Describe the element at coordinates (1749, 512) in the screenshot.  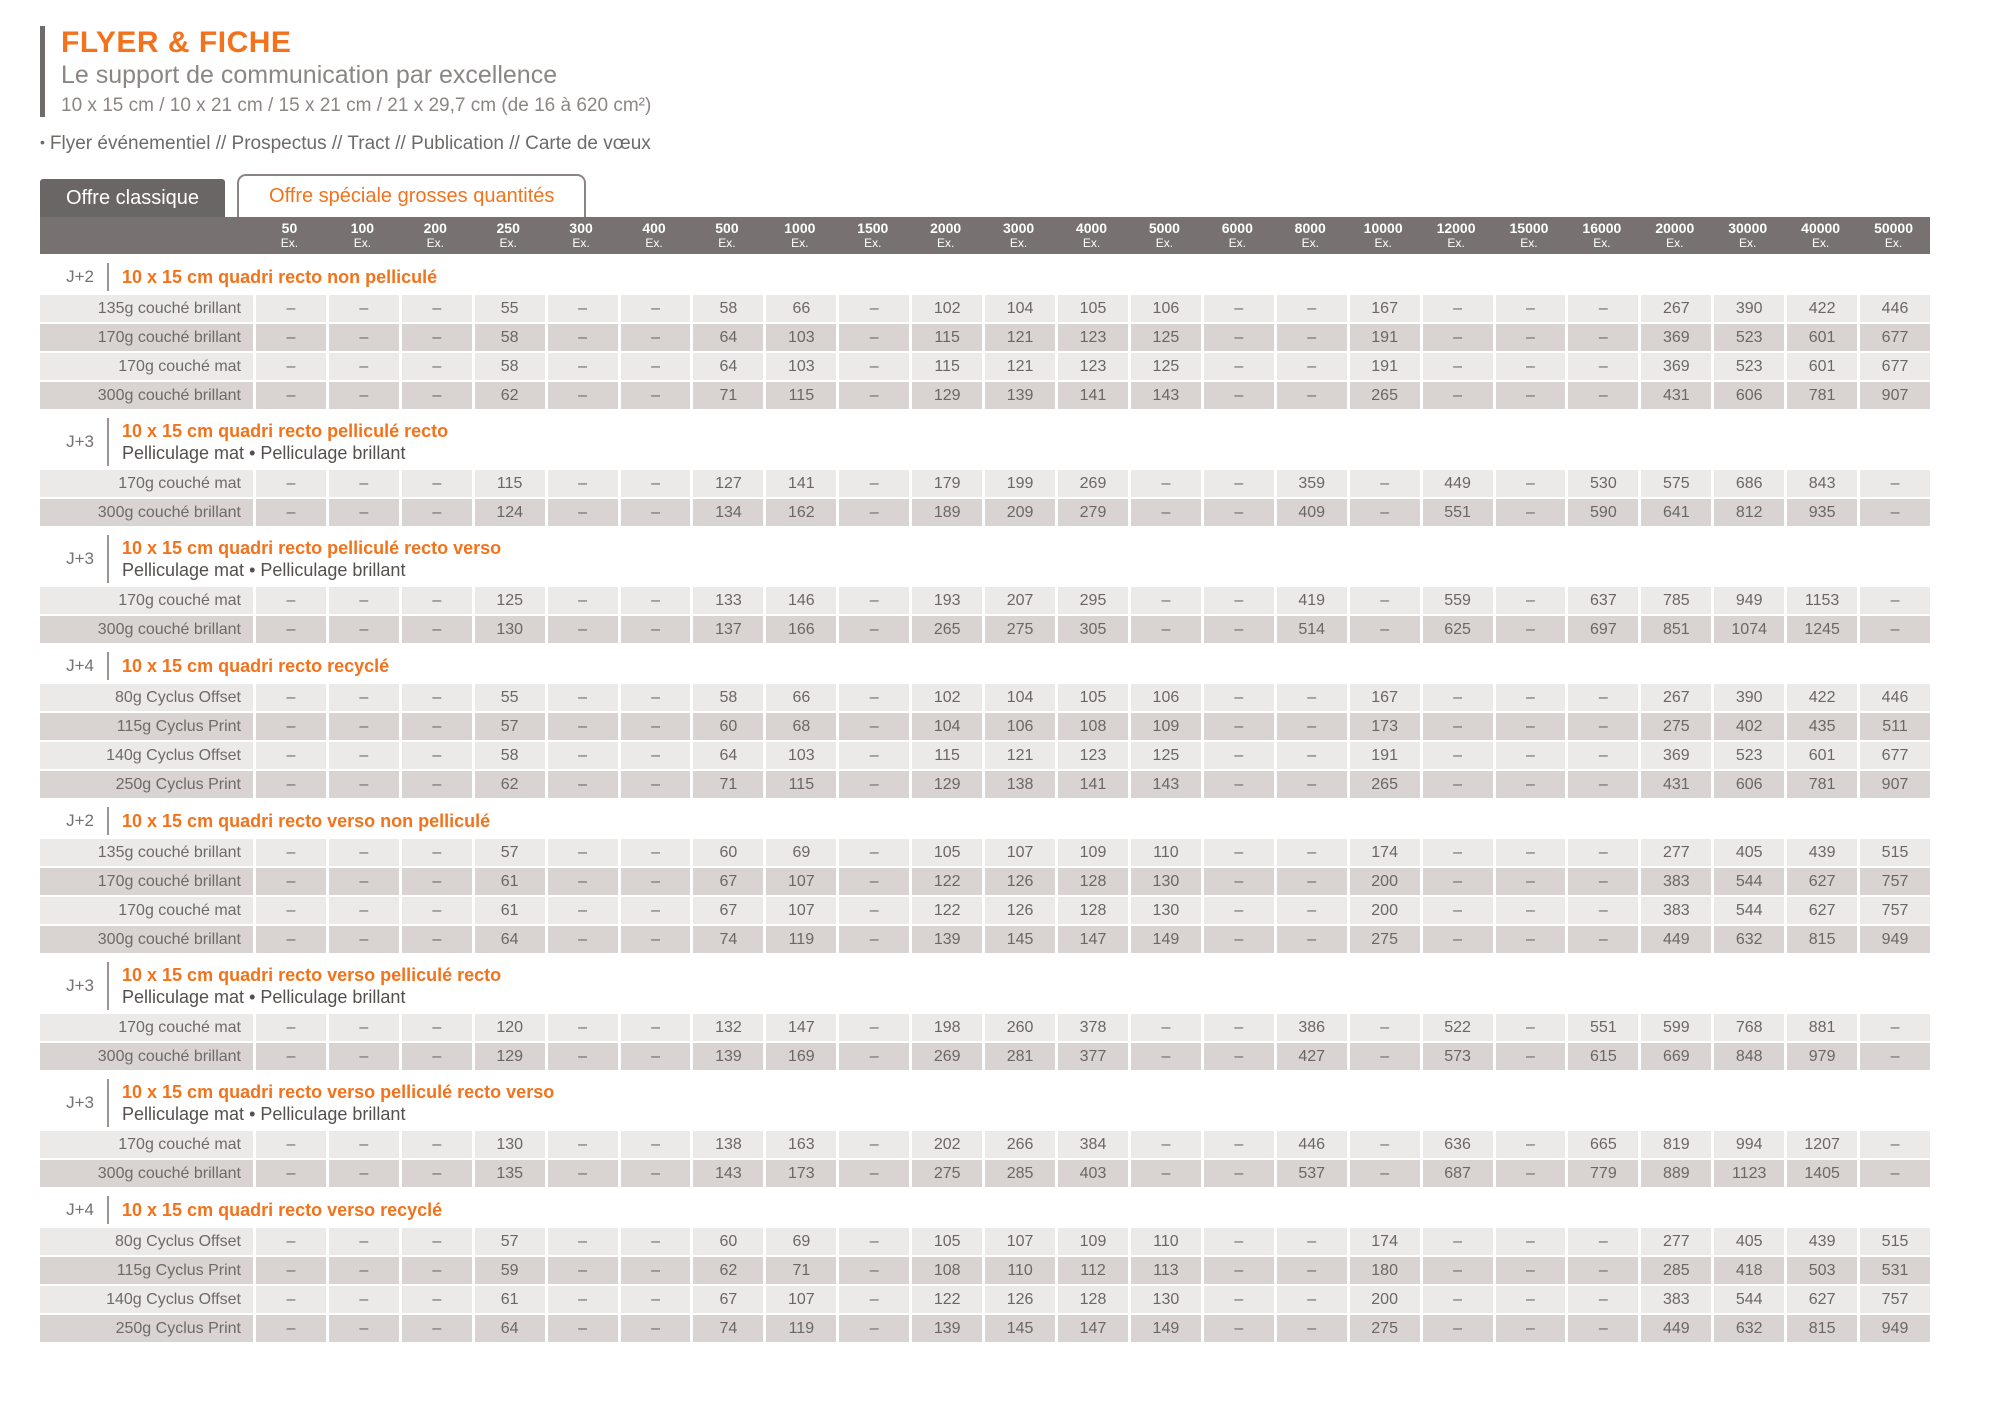
I see `price-cell: 812` at that location.